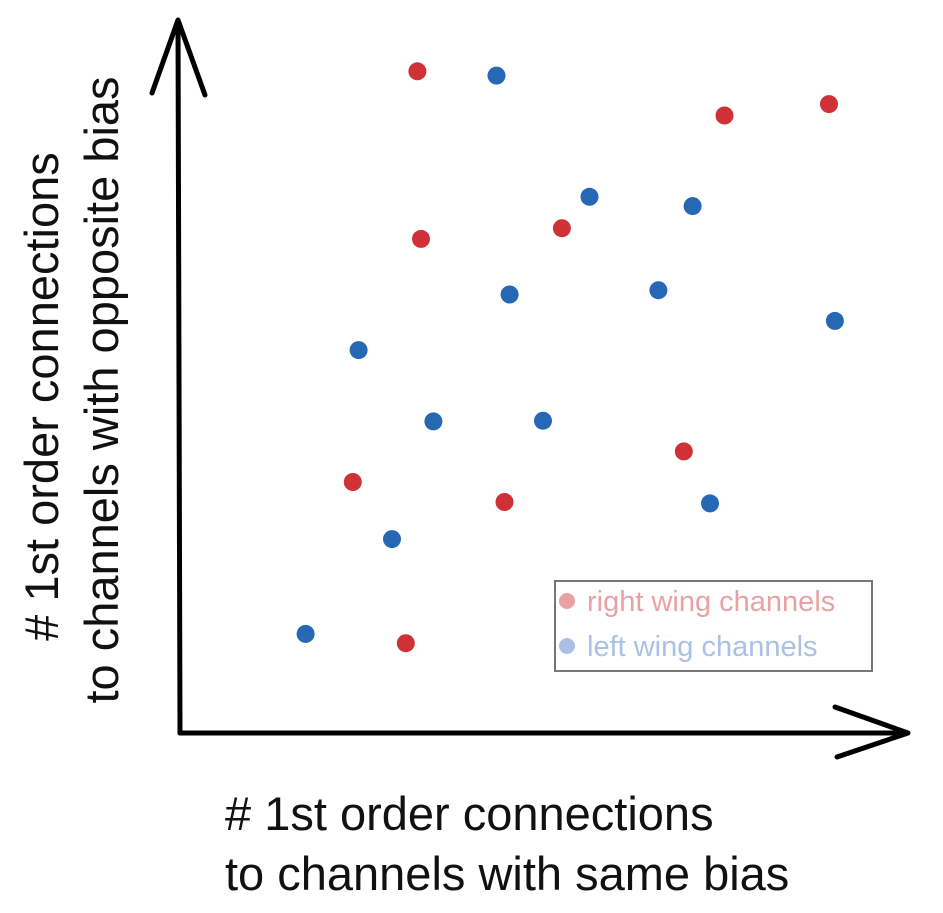 This screenshot has width=943, height=913. Describe the element at coordinates (179, 377) in the screenshot. I see `y-axis-line` at that location.